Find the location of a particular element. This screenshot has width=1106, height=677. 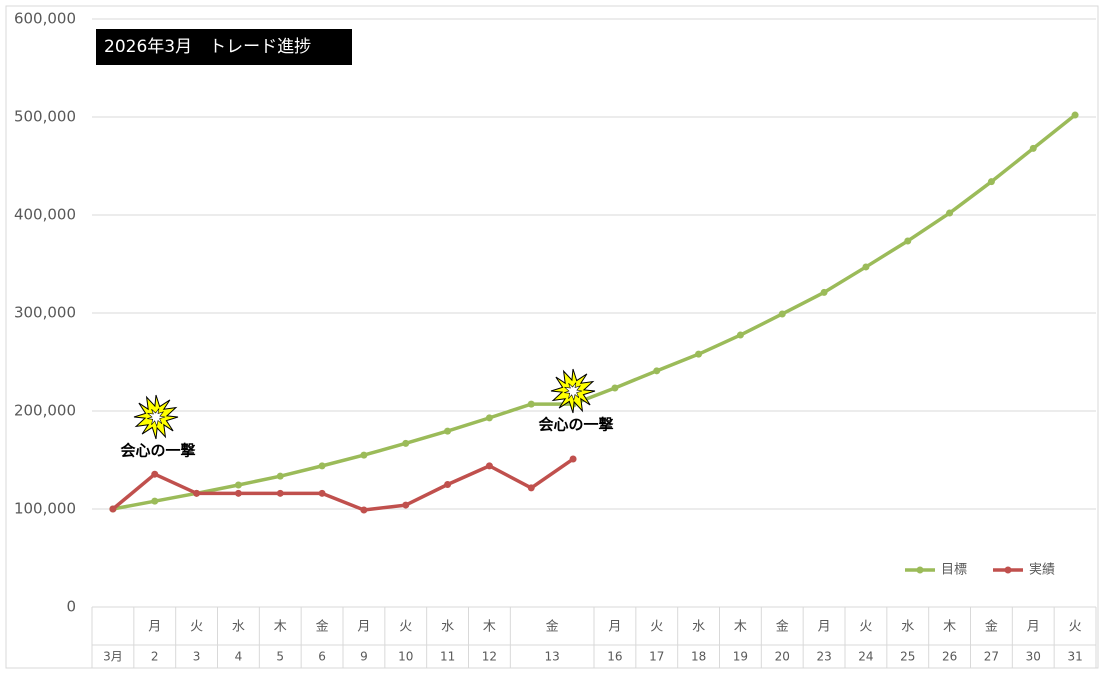

y-tick-label: 500,000 is located at coordinates (45, 117).